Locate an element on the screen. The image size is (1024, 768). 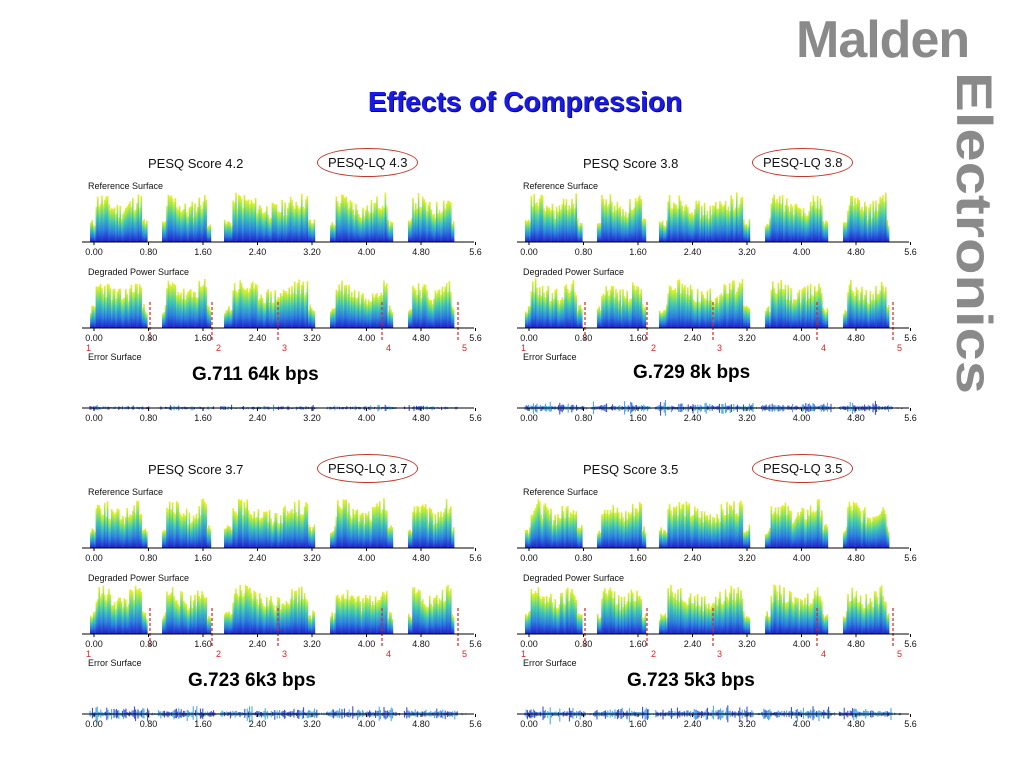
brand-logo-side: Electronics is located at coordinates (971, 233).